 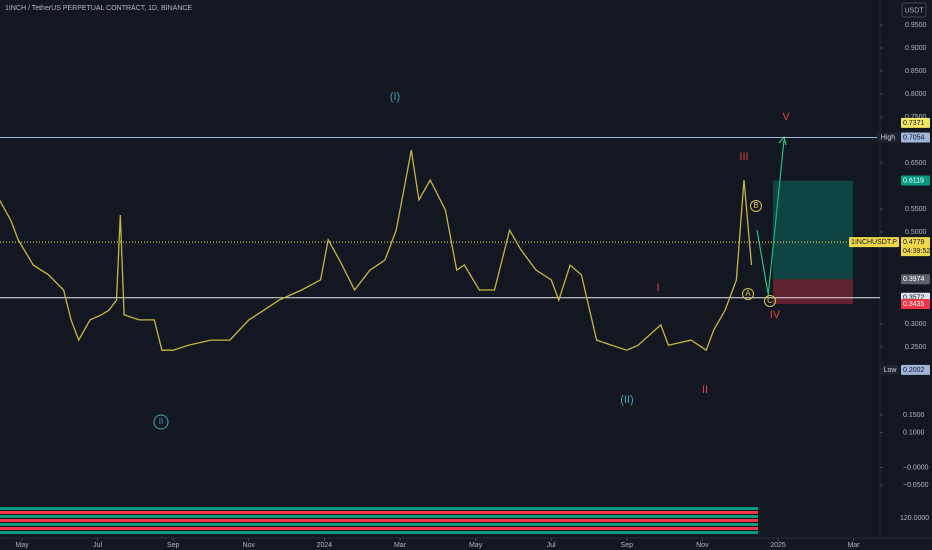 What do you see at coordinates (379, 520) in the screenshot?
I see `indicator-strips` at bounding box center [379, 520].